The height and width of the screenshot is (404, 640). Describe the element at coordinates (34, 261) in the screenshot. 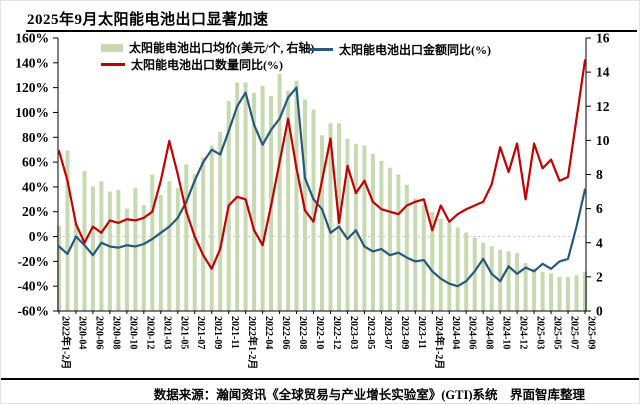

I see `svg-text: -20%` at that location.